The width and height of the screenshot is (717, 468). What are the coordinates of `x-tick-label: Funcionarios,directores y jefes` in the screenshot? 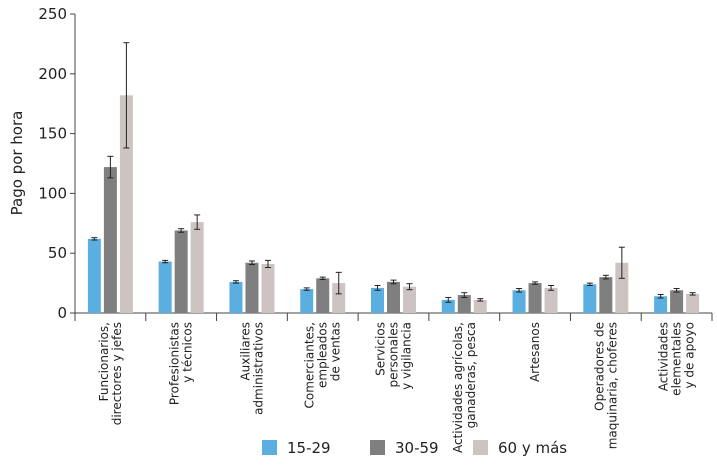 It's located at (110, 373).